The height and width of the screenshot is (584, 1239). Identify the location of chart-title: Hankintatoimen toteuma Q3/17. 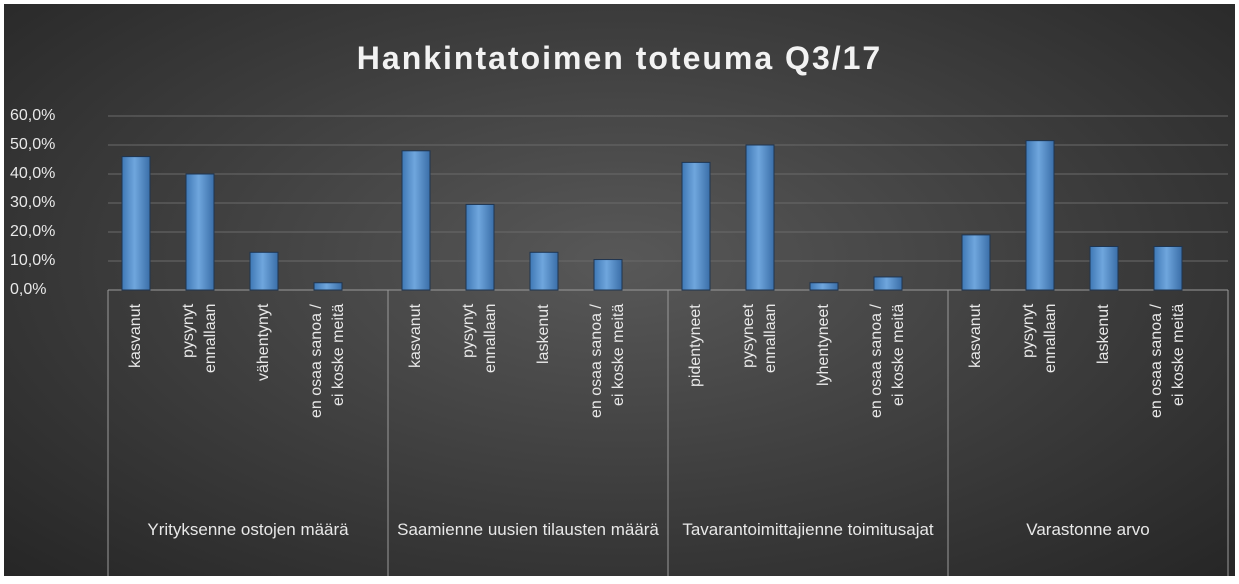
(619, 58).